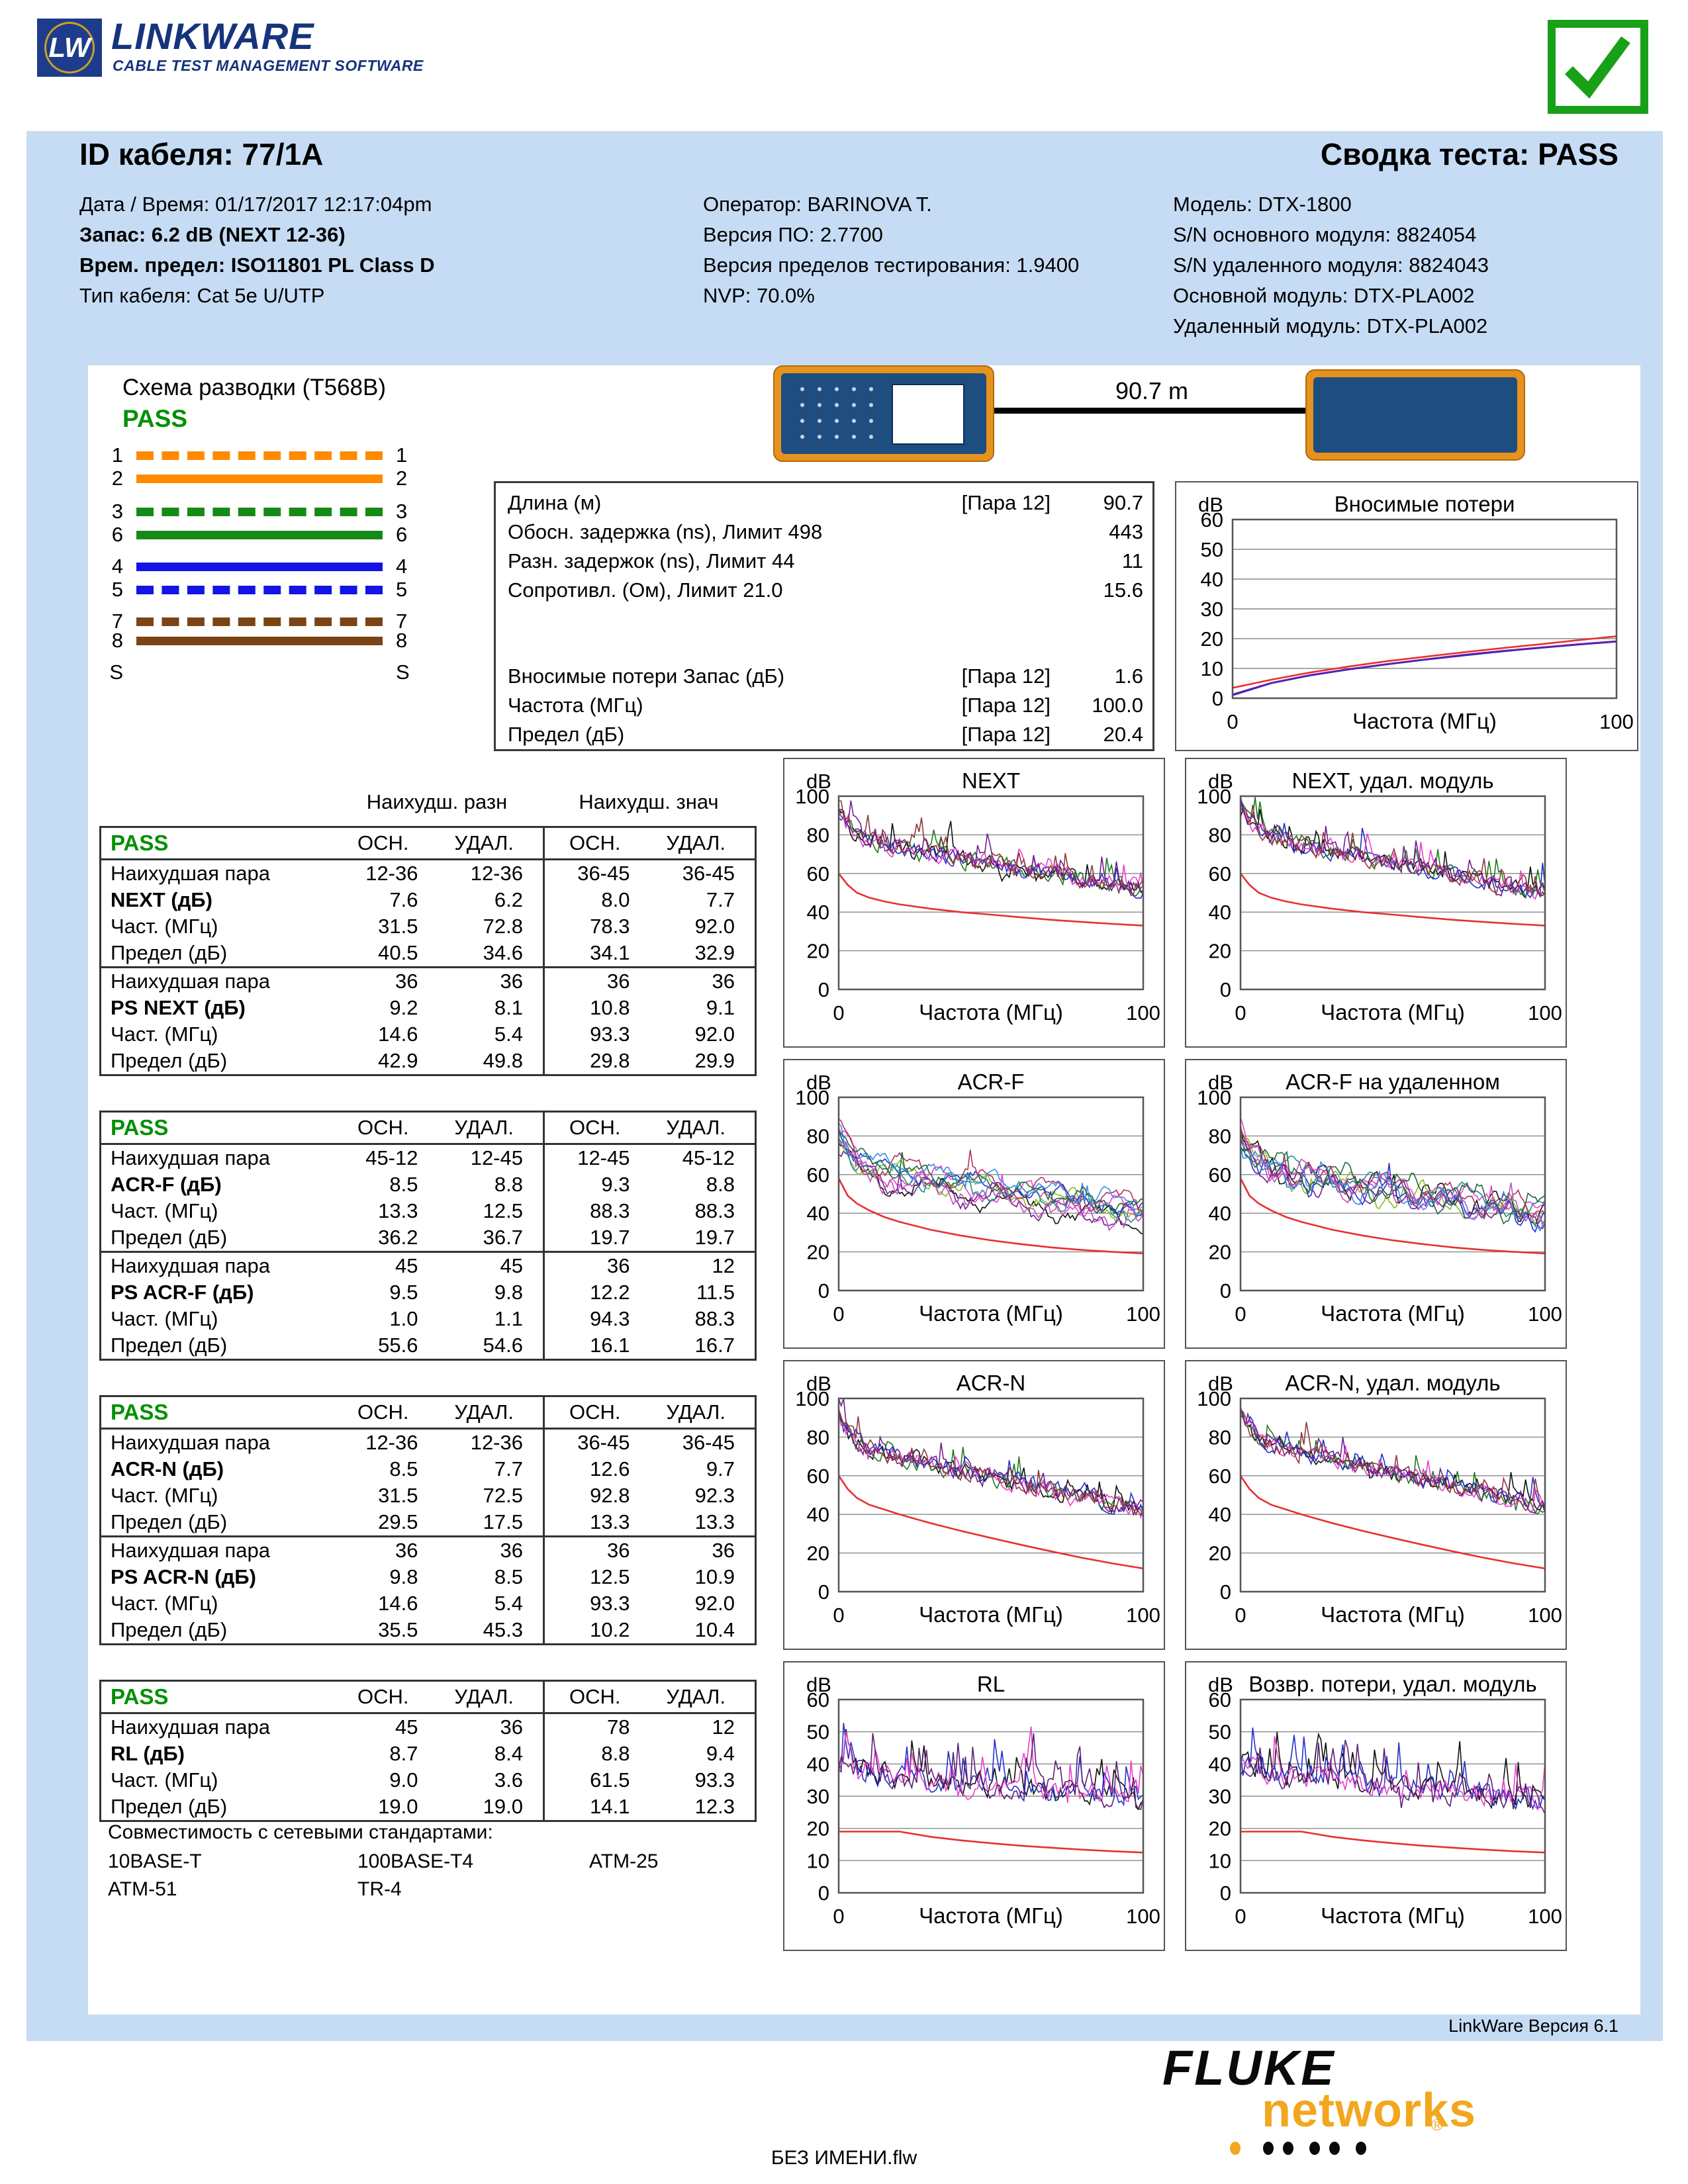 This screenshot has width=1688, height=2184. Describe the element at coordinates (818, 1797) in the screenshot. I see `svg-text: 30` at that location.